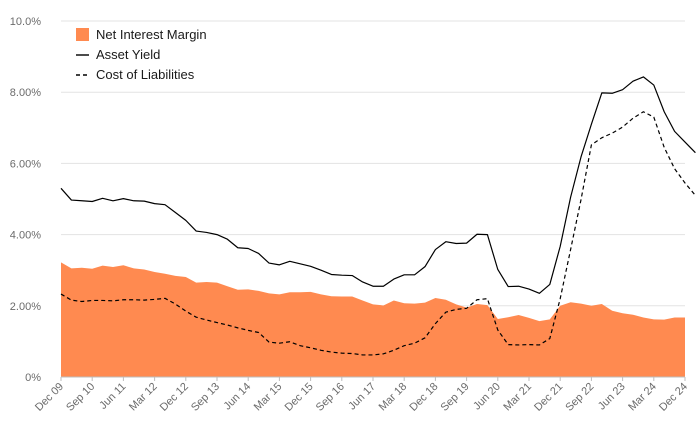 Image resolution: width=700 pixels, height=433 pixels. Describe the element at coordinates (174, 397) in the screenshot. I see `x-tick-label: Dec 12` at that location.